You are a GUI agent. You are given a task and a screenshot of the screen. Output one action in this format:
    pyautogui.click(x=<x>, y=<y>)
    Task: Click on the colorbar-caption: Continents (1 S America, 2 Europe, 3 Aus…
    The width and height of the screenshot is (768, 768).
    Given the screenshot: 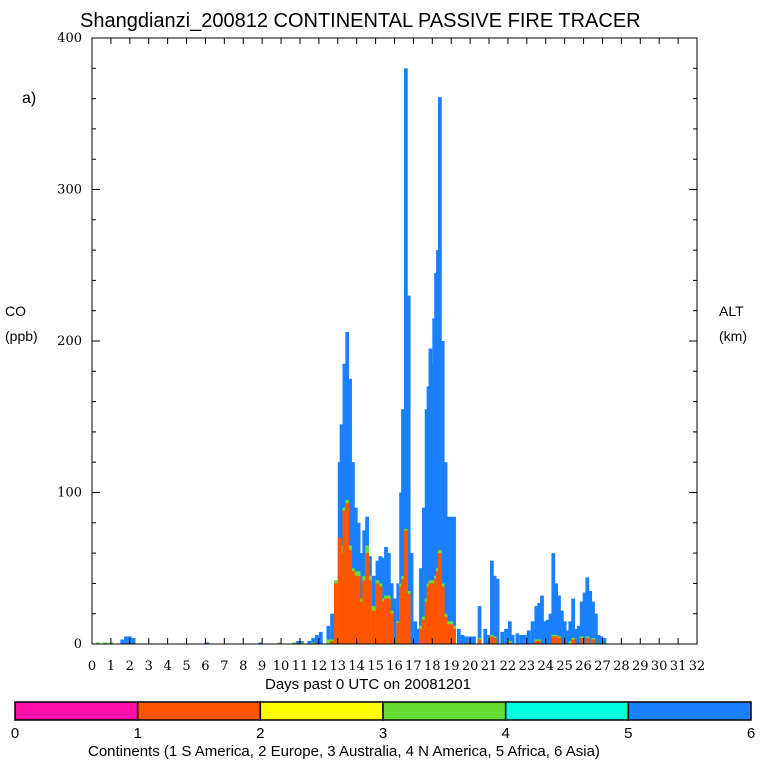 What is the action you would take?
    pyautogui.click(x=344, y=751)
    